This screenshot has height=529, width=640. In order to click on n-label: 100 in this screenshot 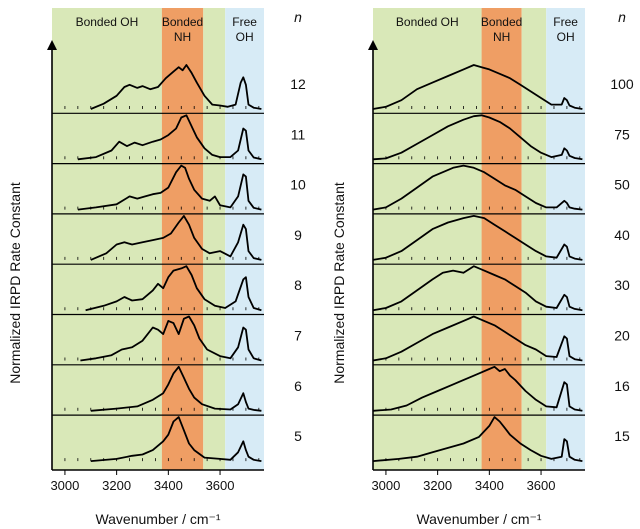, I will do `click(622, 84)`.